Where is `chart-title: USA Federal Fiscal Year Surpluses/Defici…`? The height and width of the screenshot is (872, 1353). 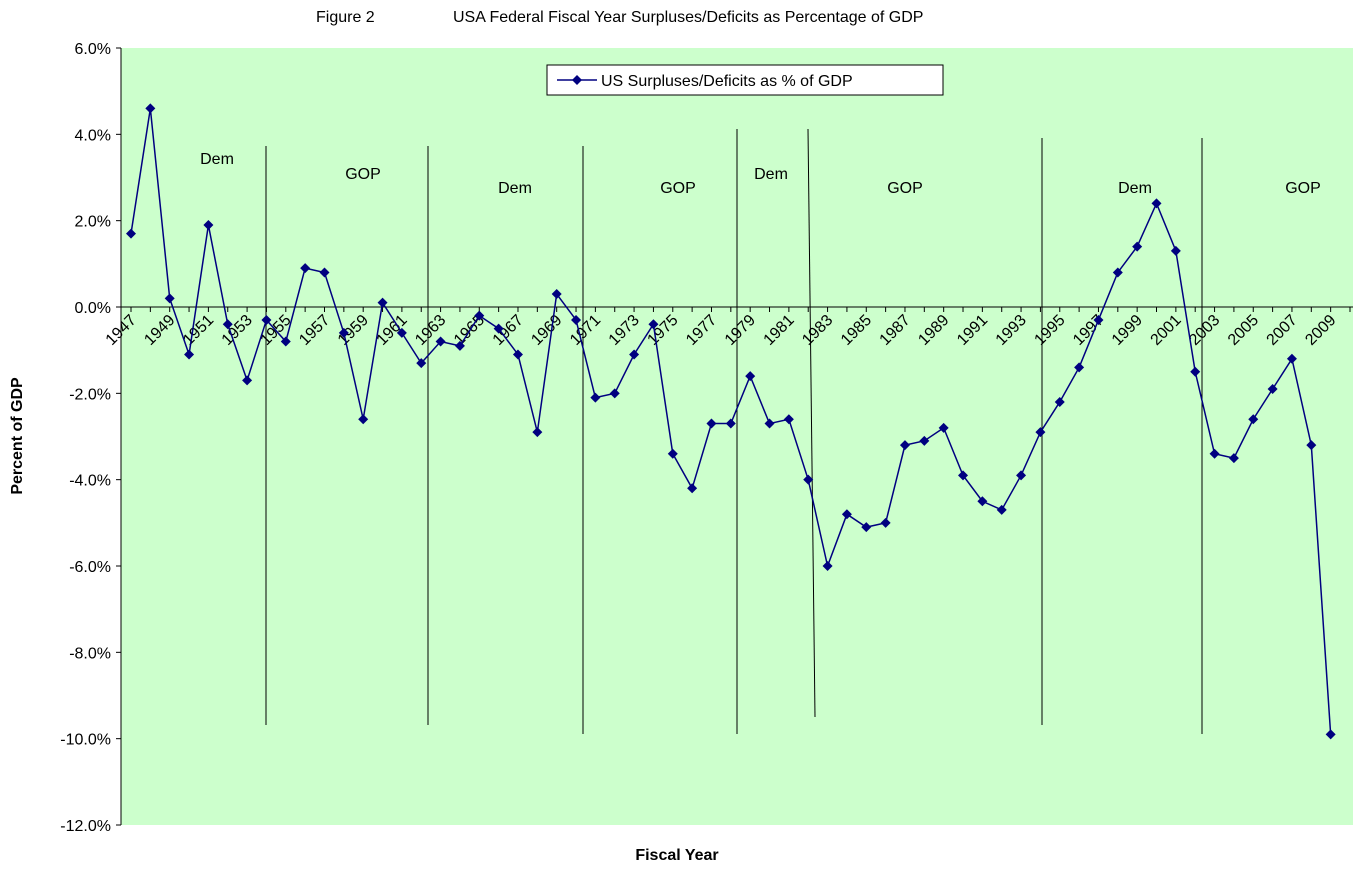 chart-title: USA Federal Fiscal Year Surpluses/Defici… is located at coordinates (688, 17).